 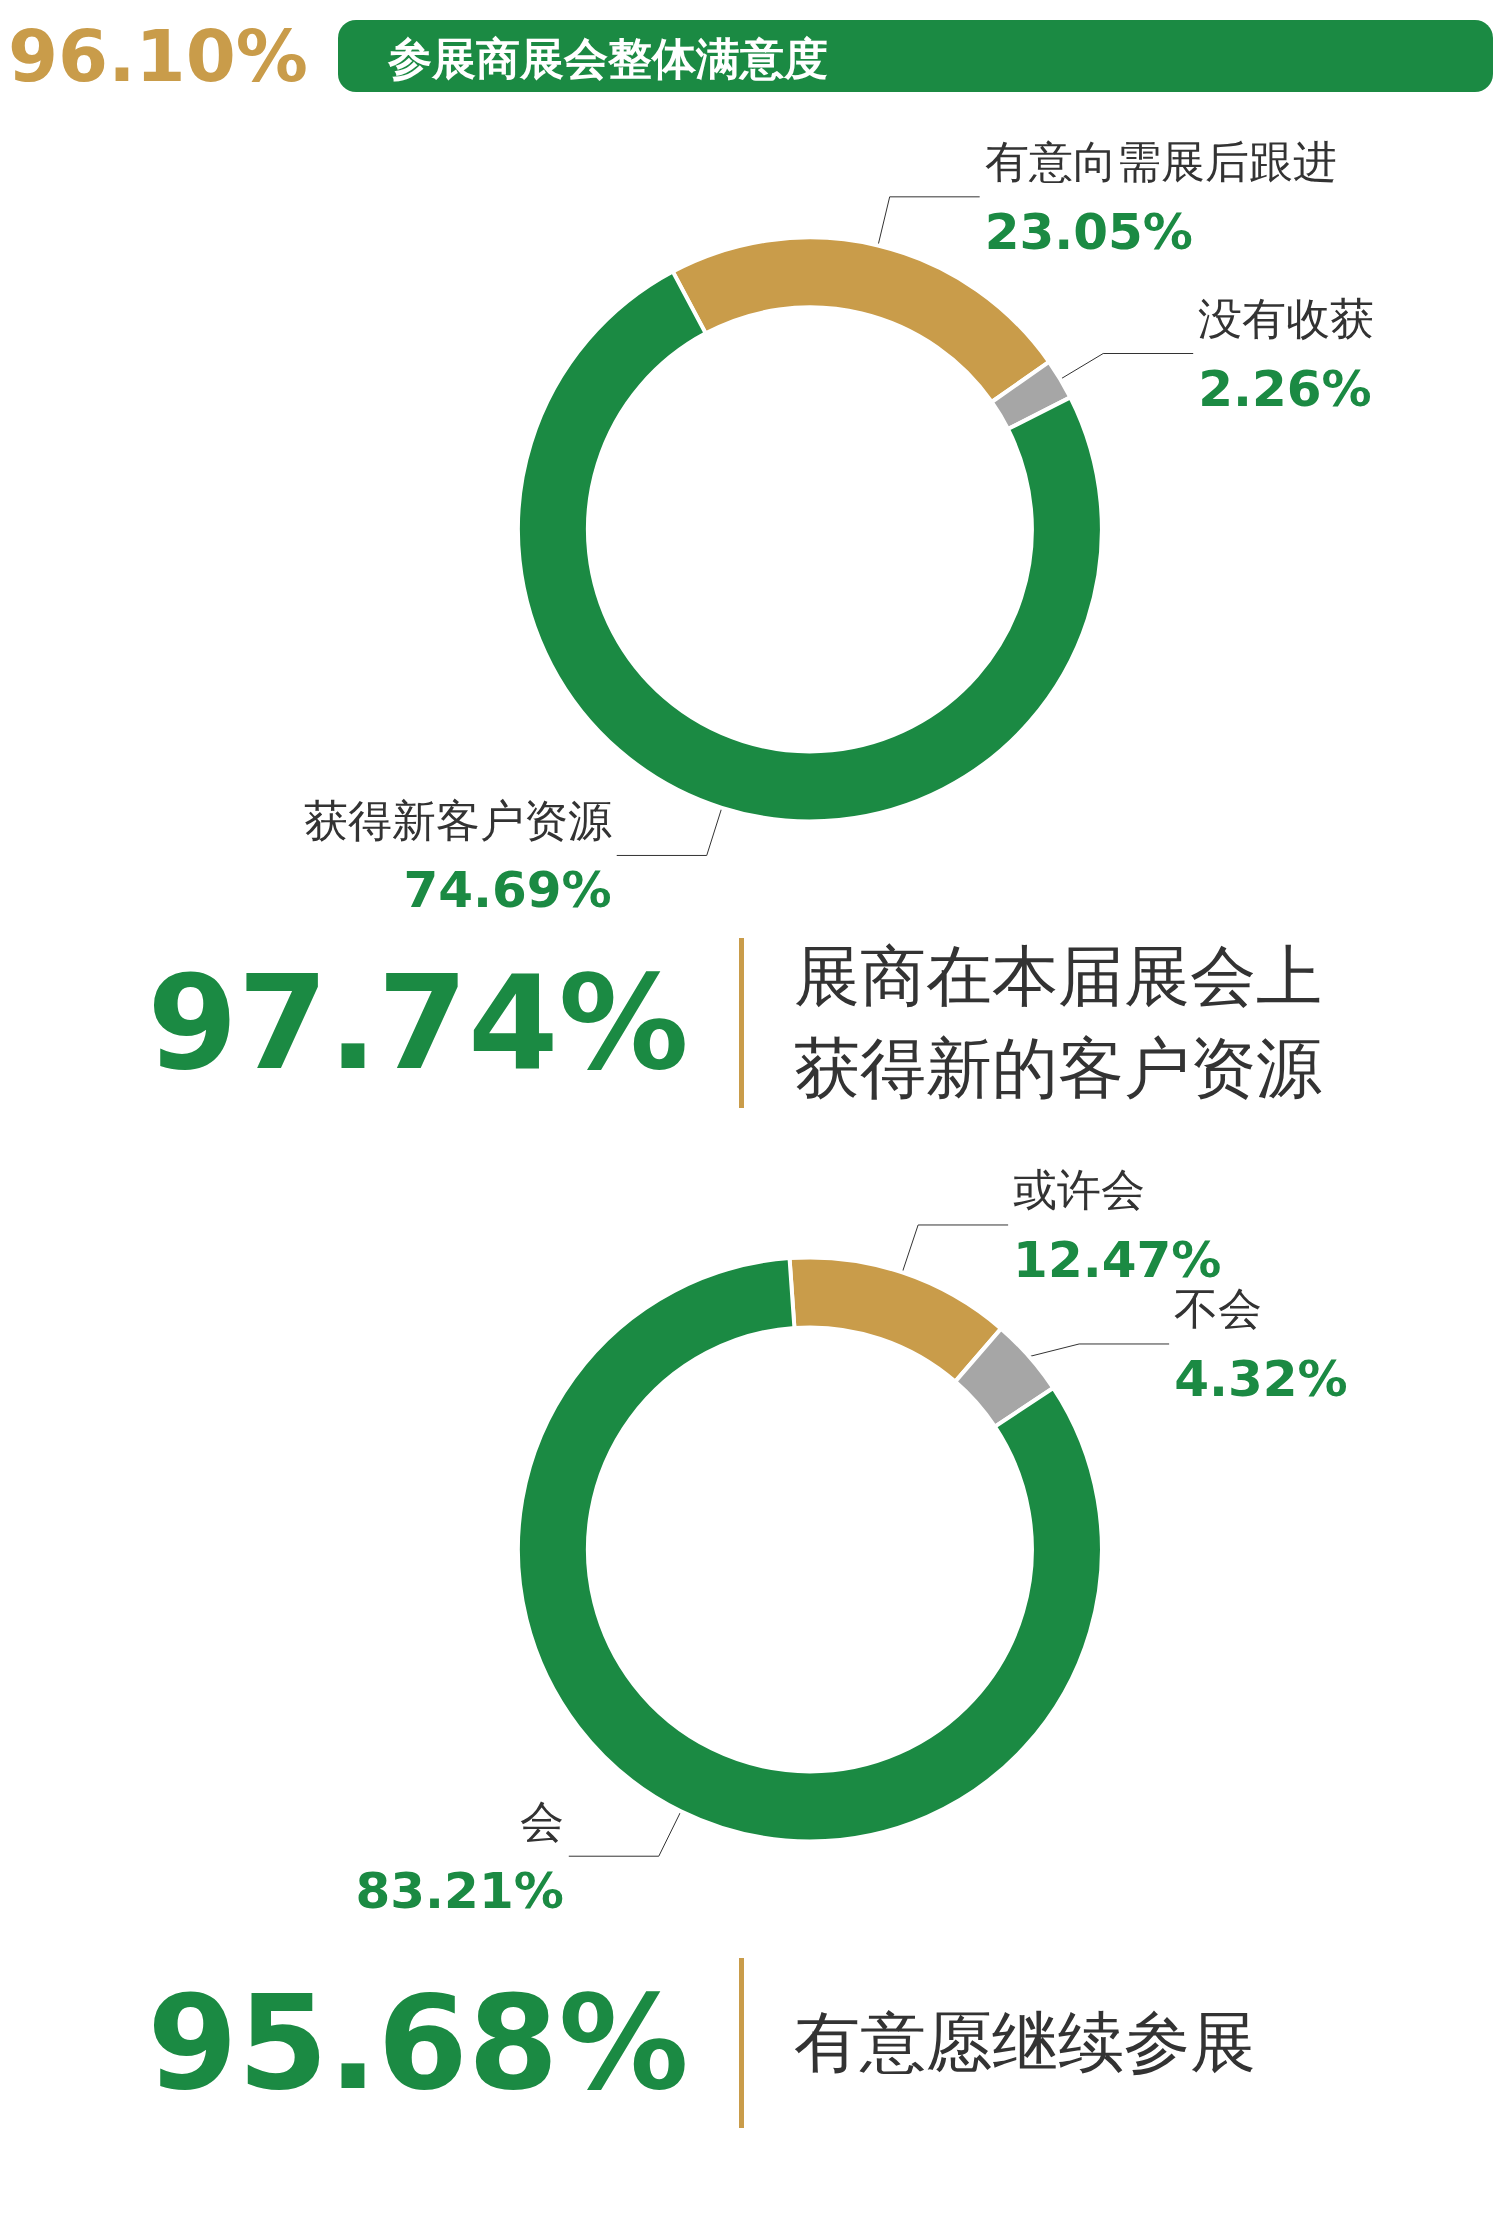 I want to click on text: 参展商展会整体满意度, so click(x=915, y=55).